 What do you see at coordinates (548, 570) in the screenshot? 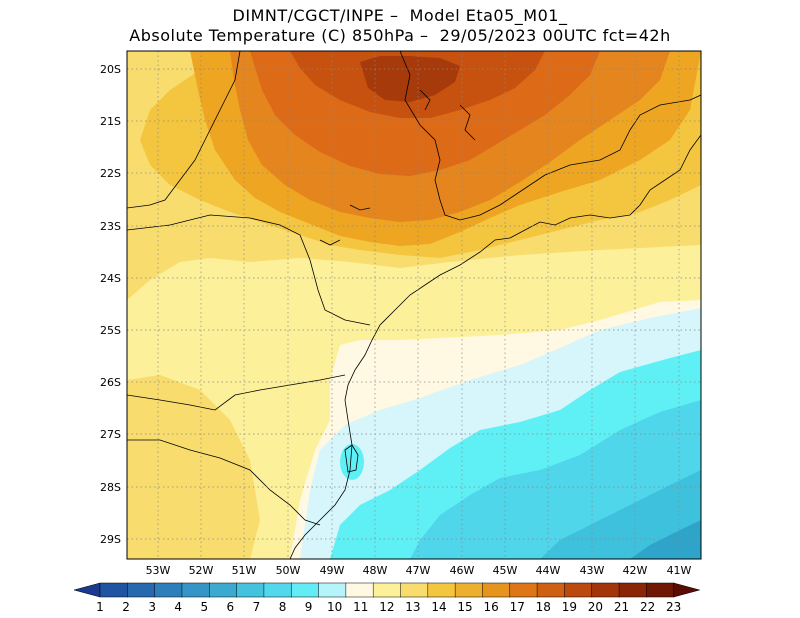
I see `lon-label: 44W` at bounding box center [548, 570].